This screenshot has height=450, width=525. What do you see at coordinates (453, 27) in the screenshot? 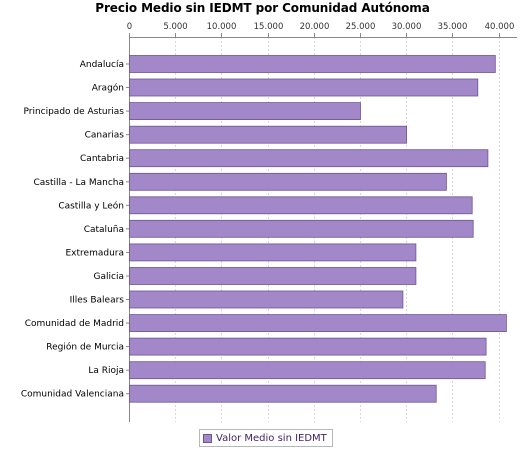
I see `x-tick-label: 35.000` at bounding box center [453, 27].